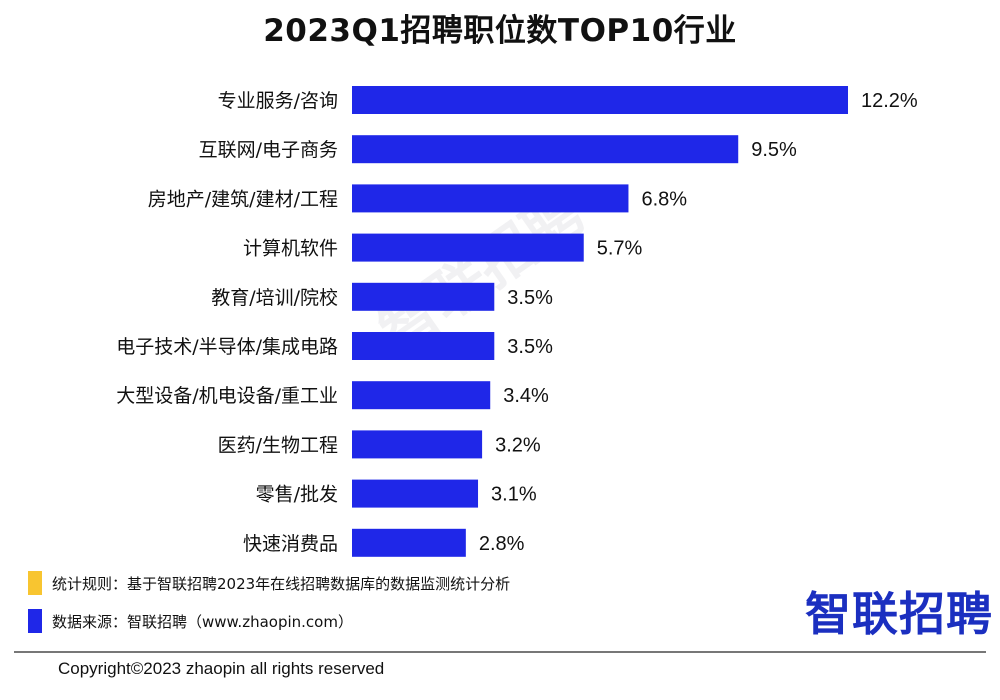 This screenshot has height=700, width=1000. What do you see at coordinates (620, 249) in the screenshot?
I see `value-label: 5.7%` at bounding box center [620, 249].